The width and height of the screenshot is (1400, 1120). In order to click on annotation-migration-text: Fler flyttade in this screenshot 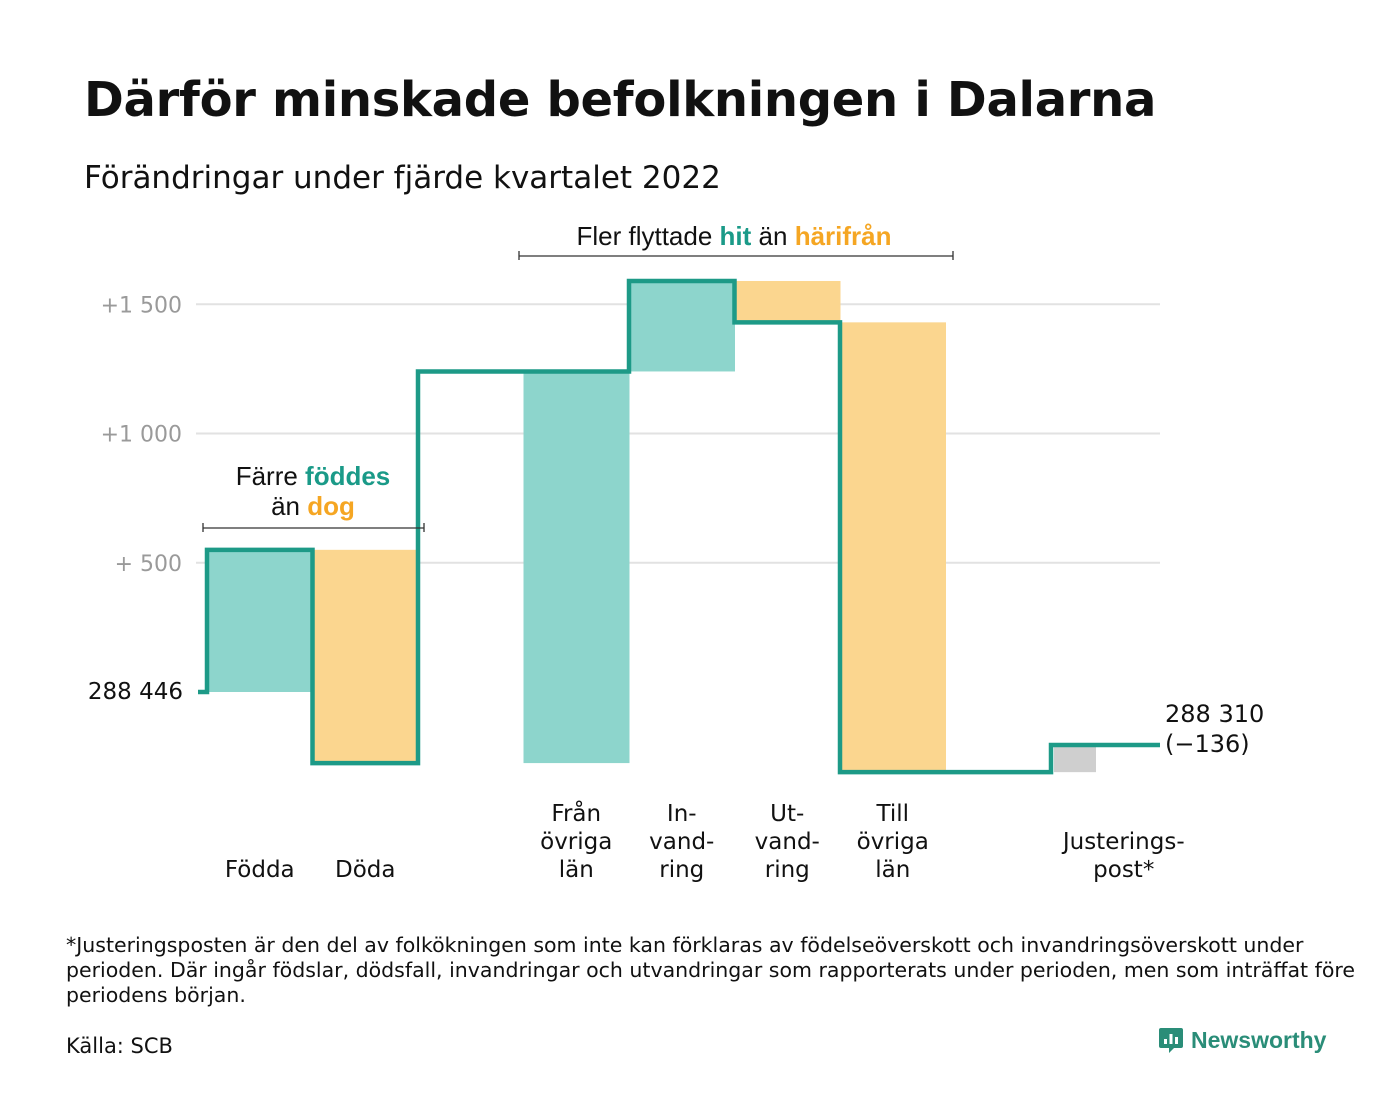, I will do `click(647, 236)`.